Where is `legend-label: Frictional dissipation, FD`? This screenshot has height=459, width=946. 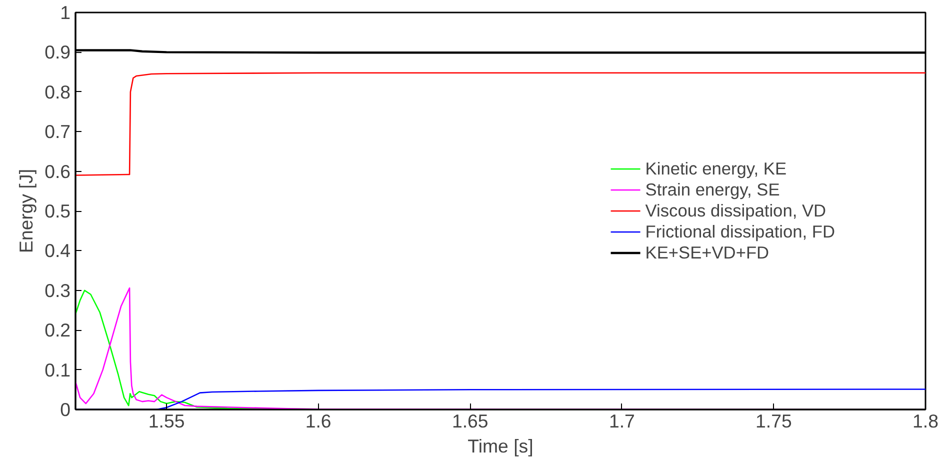
legend-label: Frictional dissipation, FD is located at coordinates (740, 231).